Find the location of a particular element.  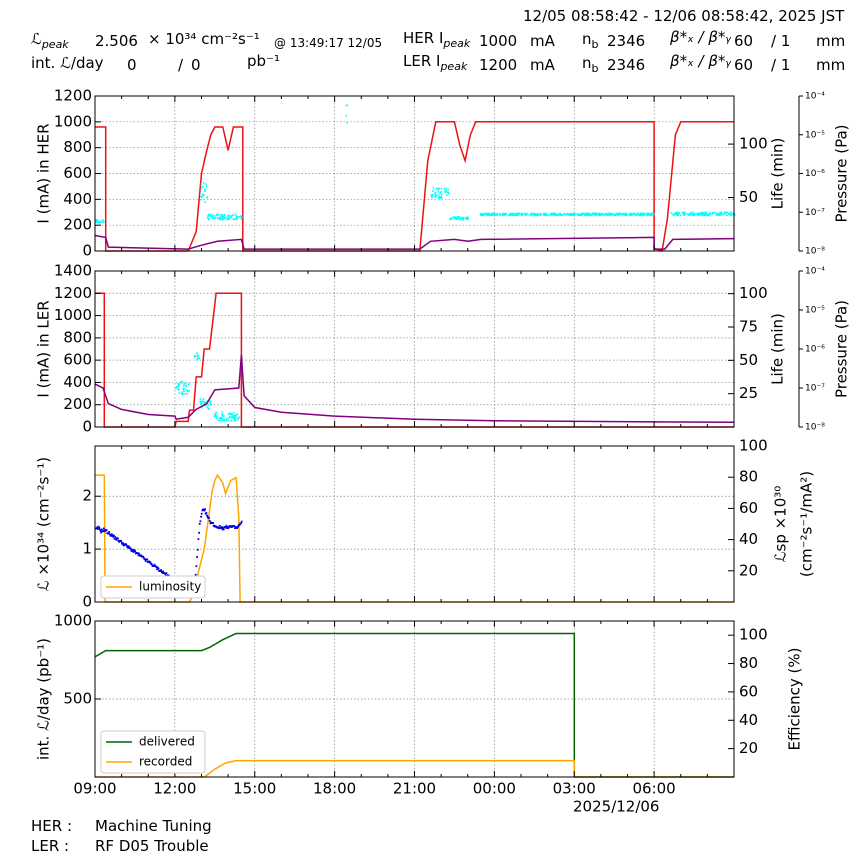

int-lum-recorded: 0 is located at coordinates (196, 65).